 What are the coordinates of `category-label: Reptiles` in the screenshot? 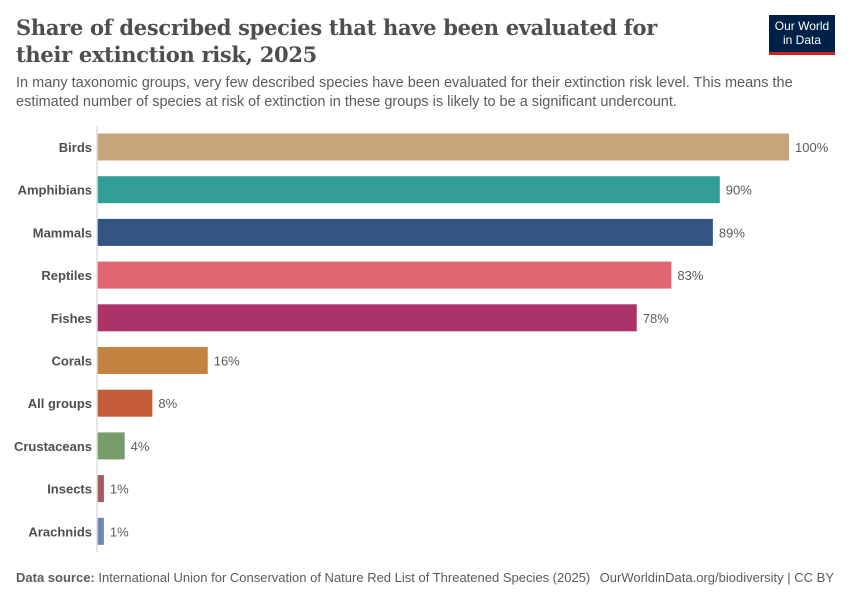 It's located at (66, 275).